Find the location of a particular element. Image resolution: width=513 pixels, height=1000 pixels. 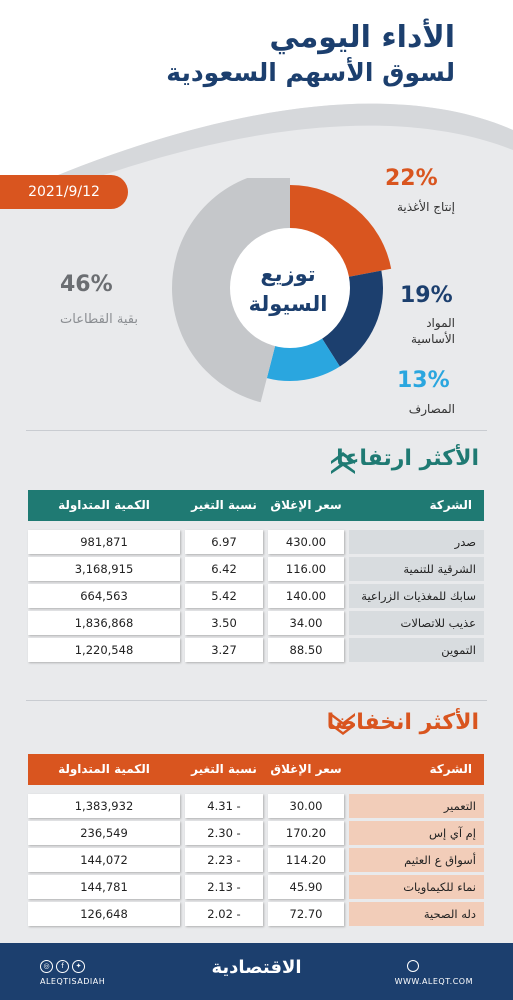

segment-label-banks: المصارف is located at coordinates (431, 409).